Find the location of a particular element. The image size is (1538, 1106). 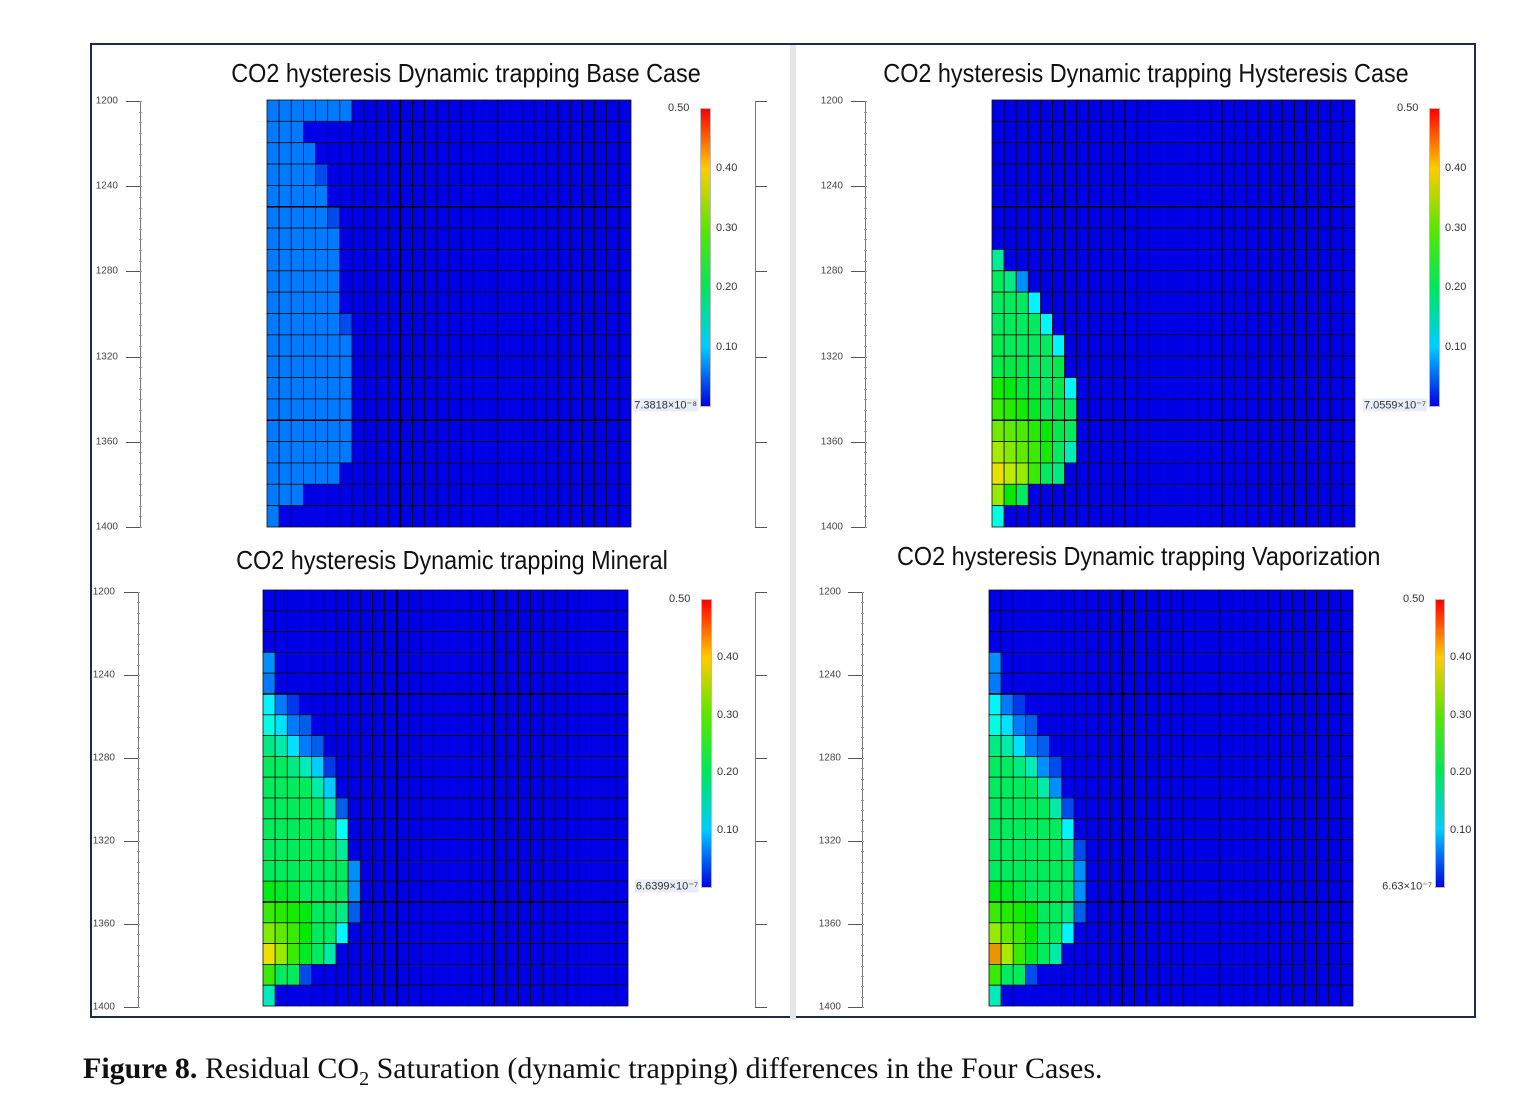

y-axis-tick-label: 1200 is located at coordinates (106, 101).